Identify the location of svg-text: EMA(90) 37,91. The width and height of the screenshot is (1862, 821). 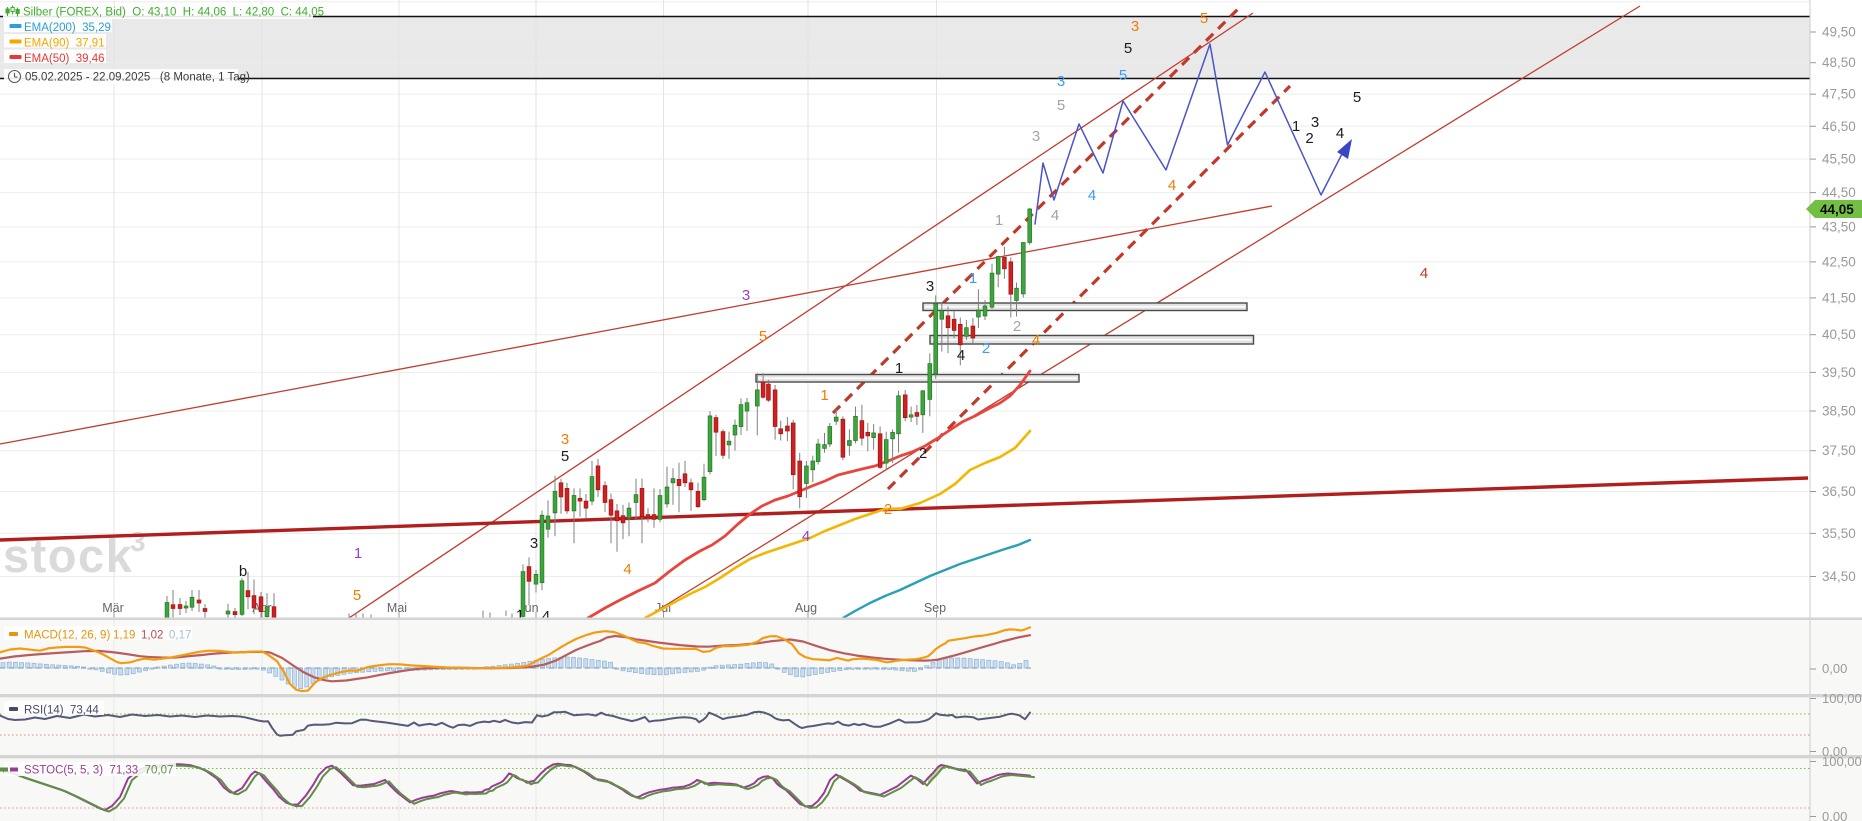
(64, 44).